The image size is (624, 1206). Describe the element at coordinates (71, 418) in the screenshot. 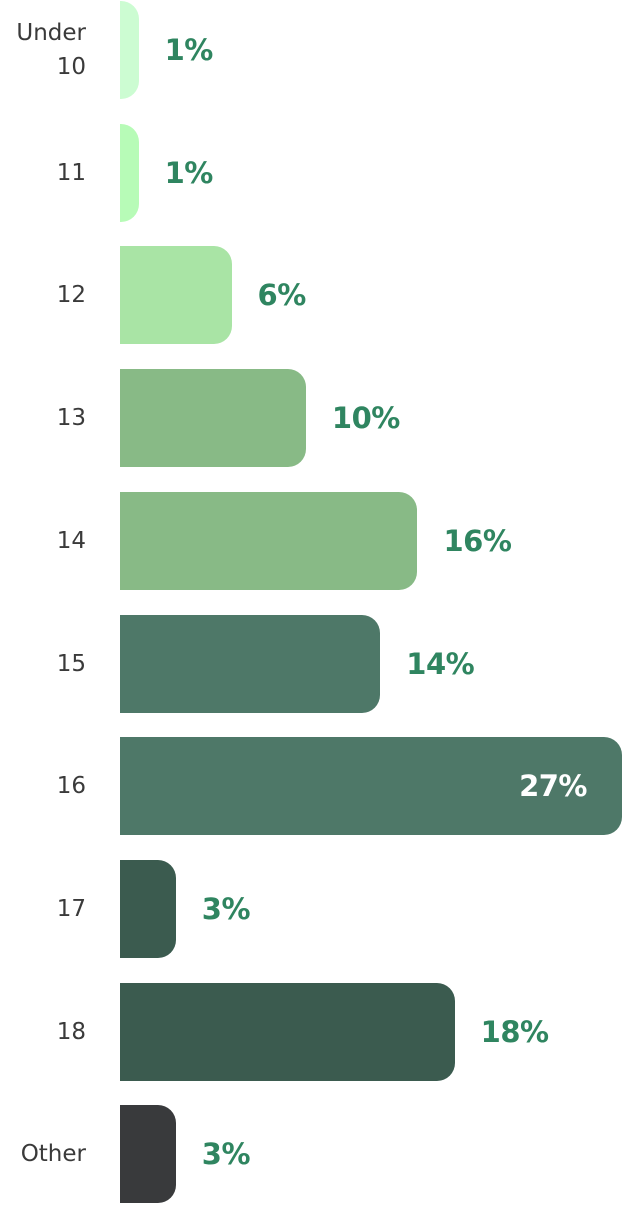

I see `category-label: 13` at that location.